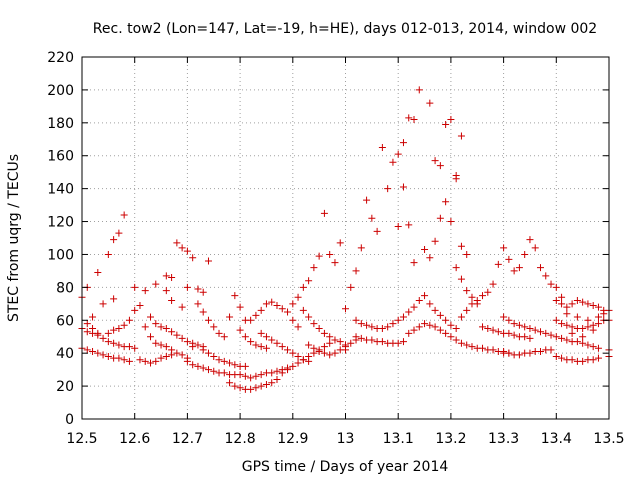 The height and width of the screenshot is (480, 640). What do you see at coordinates (60, 190) in the screenshot?
I see `y-tick-label: 140` at bounding box center [60, 190].